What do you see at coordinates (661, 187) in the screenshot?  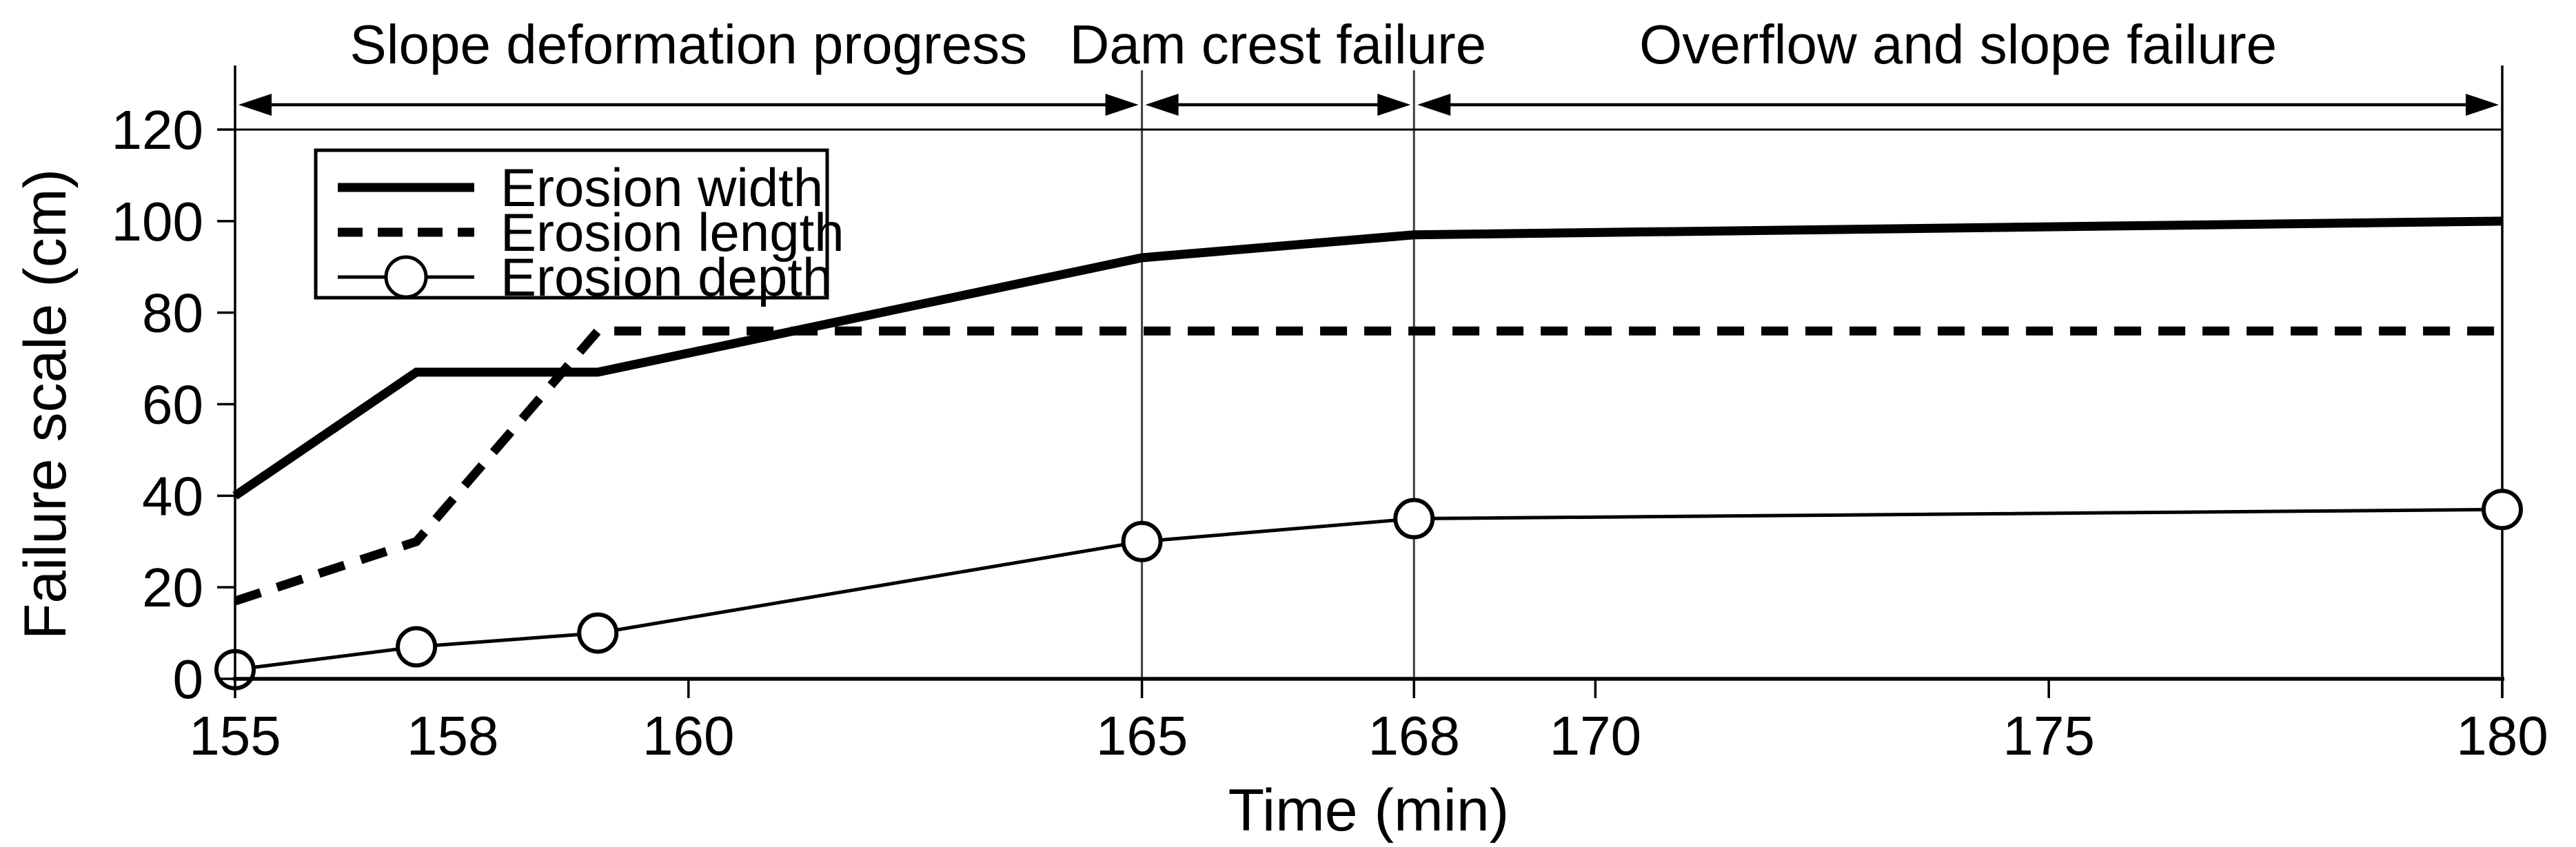 I see `legend-label: Erosion width` at bounding box center [661, 187].